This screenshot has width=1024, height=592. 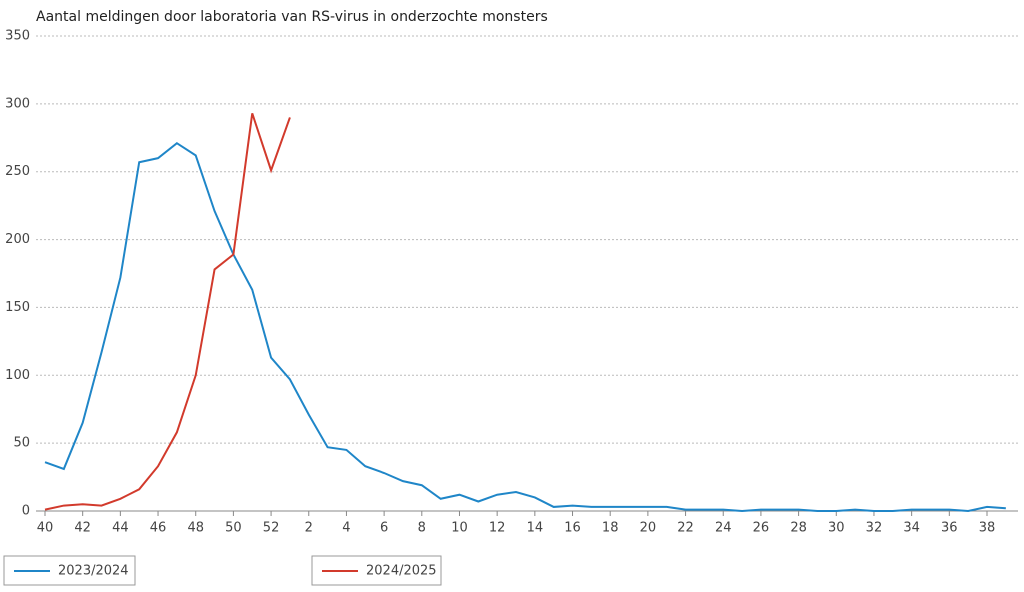 I want to click on x-tick-label: 4, so click(x=346, y=528).